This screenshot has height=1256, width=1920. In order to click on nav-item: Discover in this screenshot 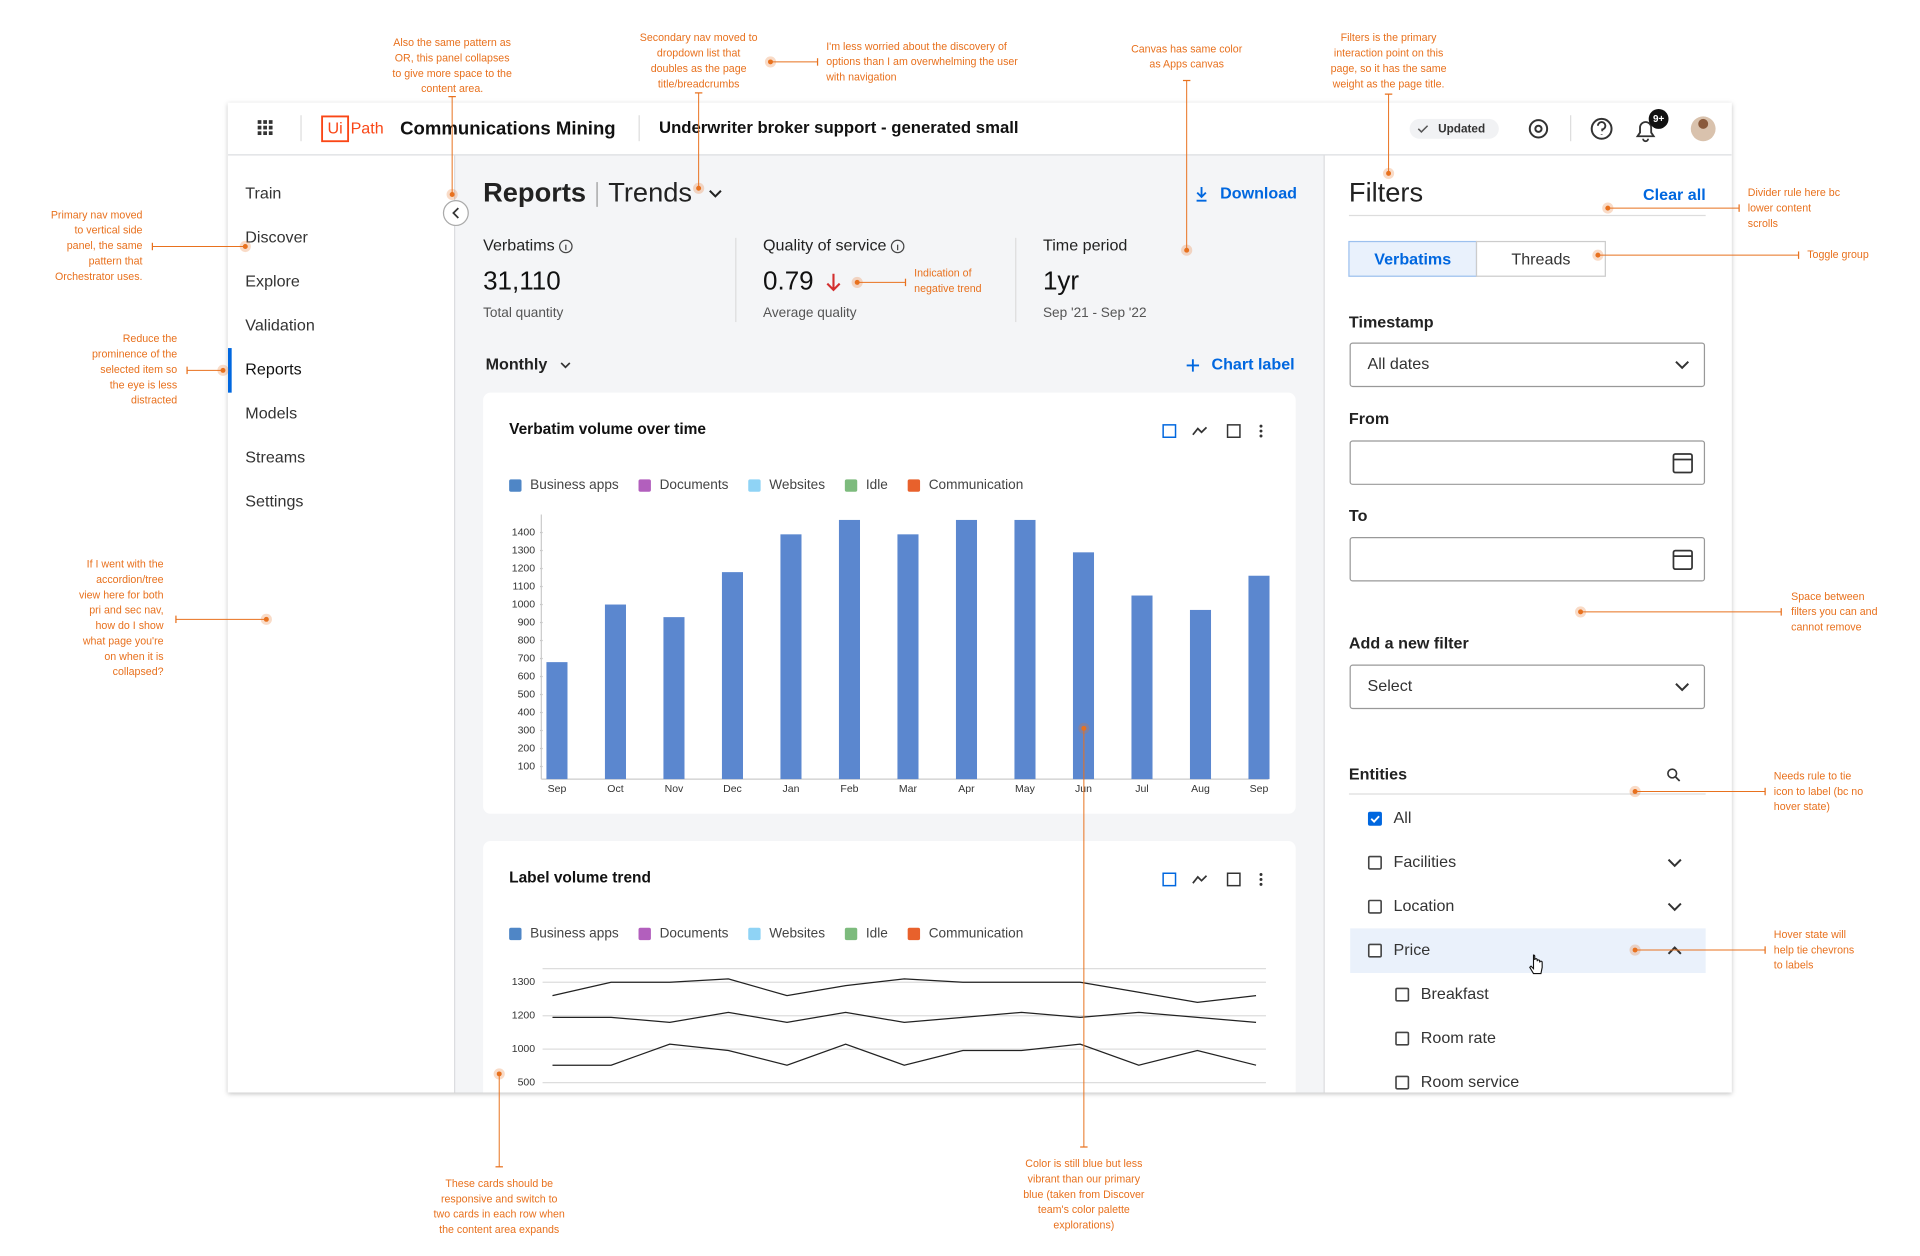, I will do `click(276, 238)`.